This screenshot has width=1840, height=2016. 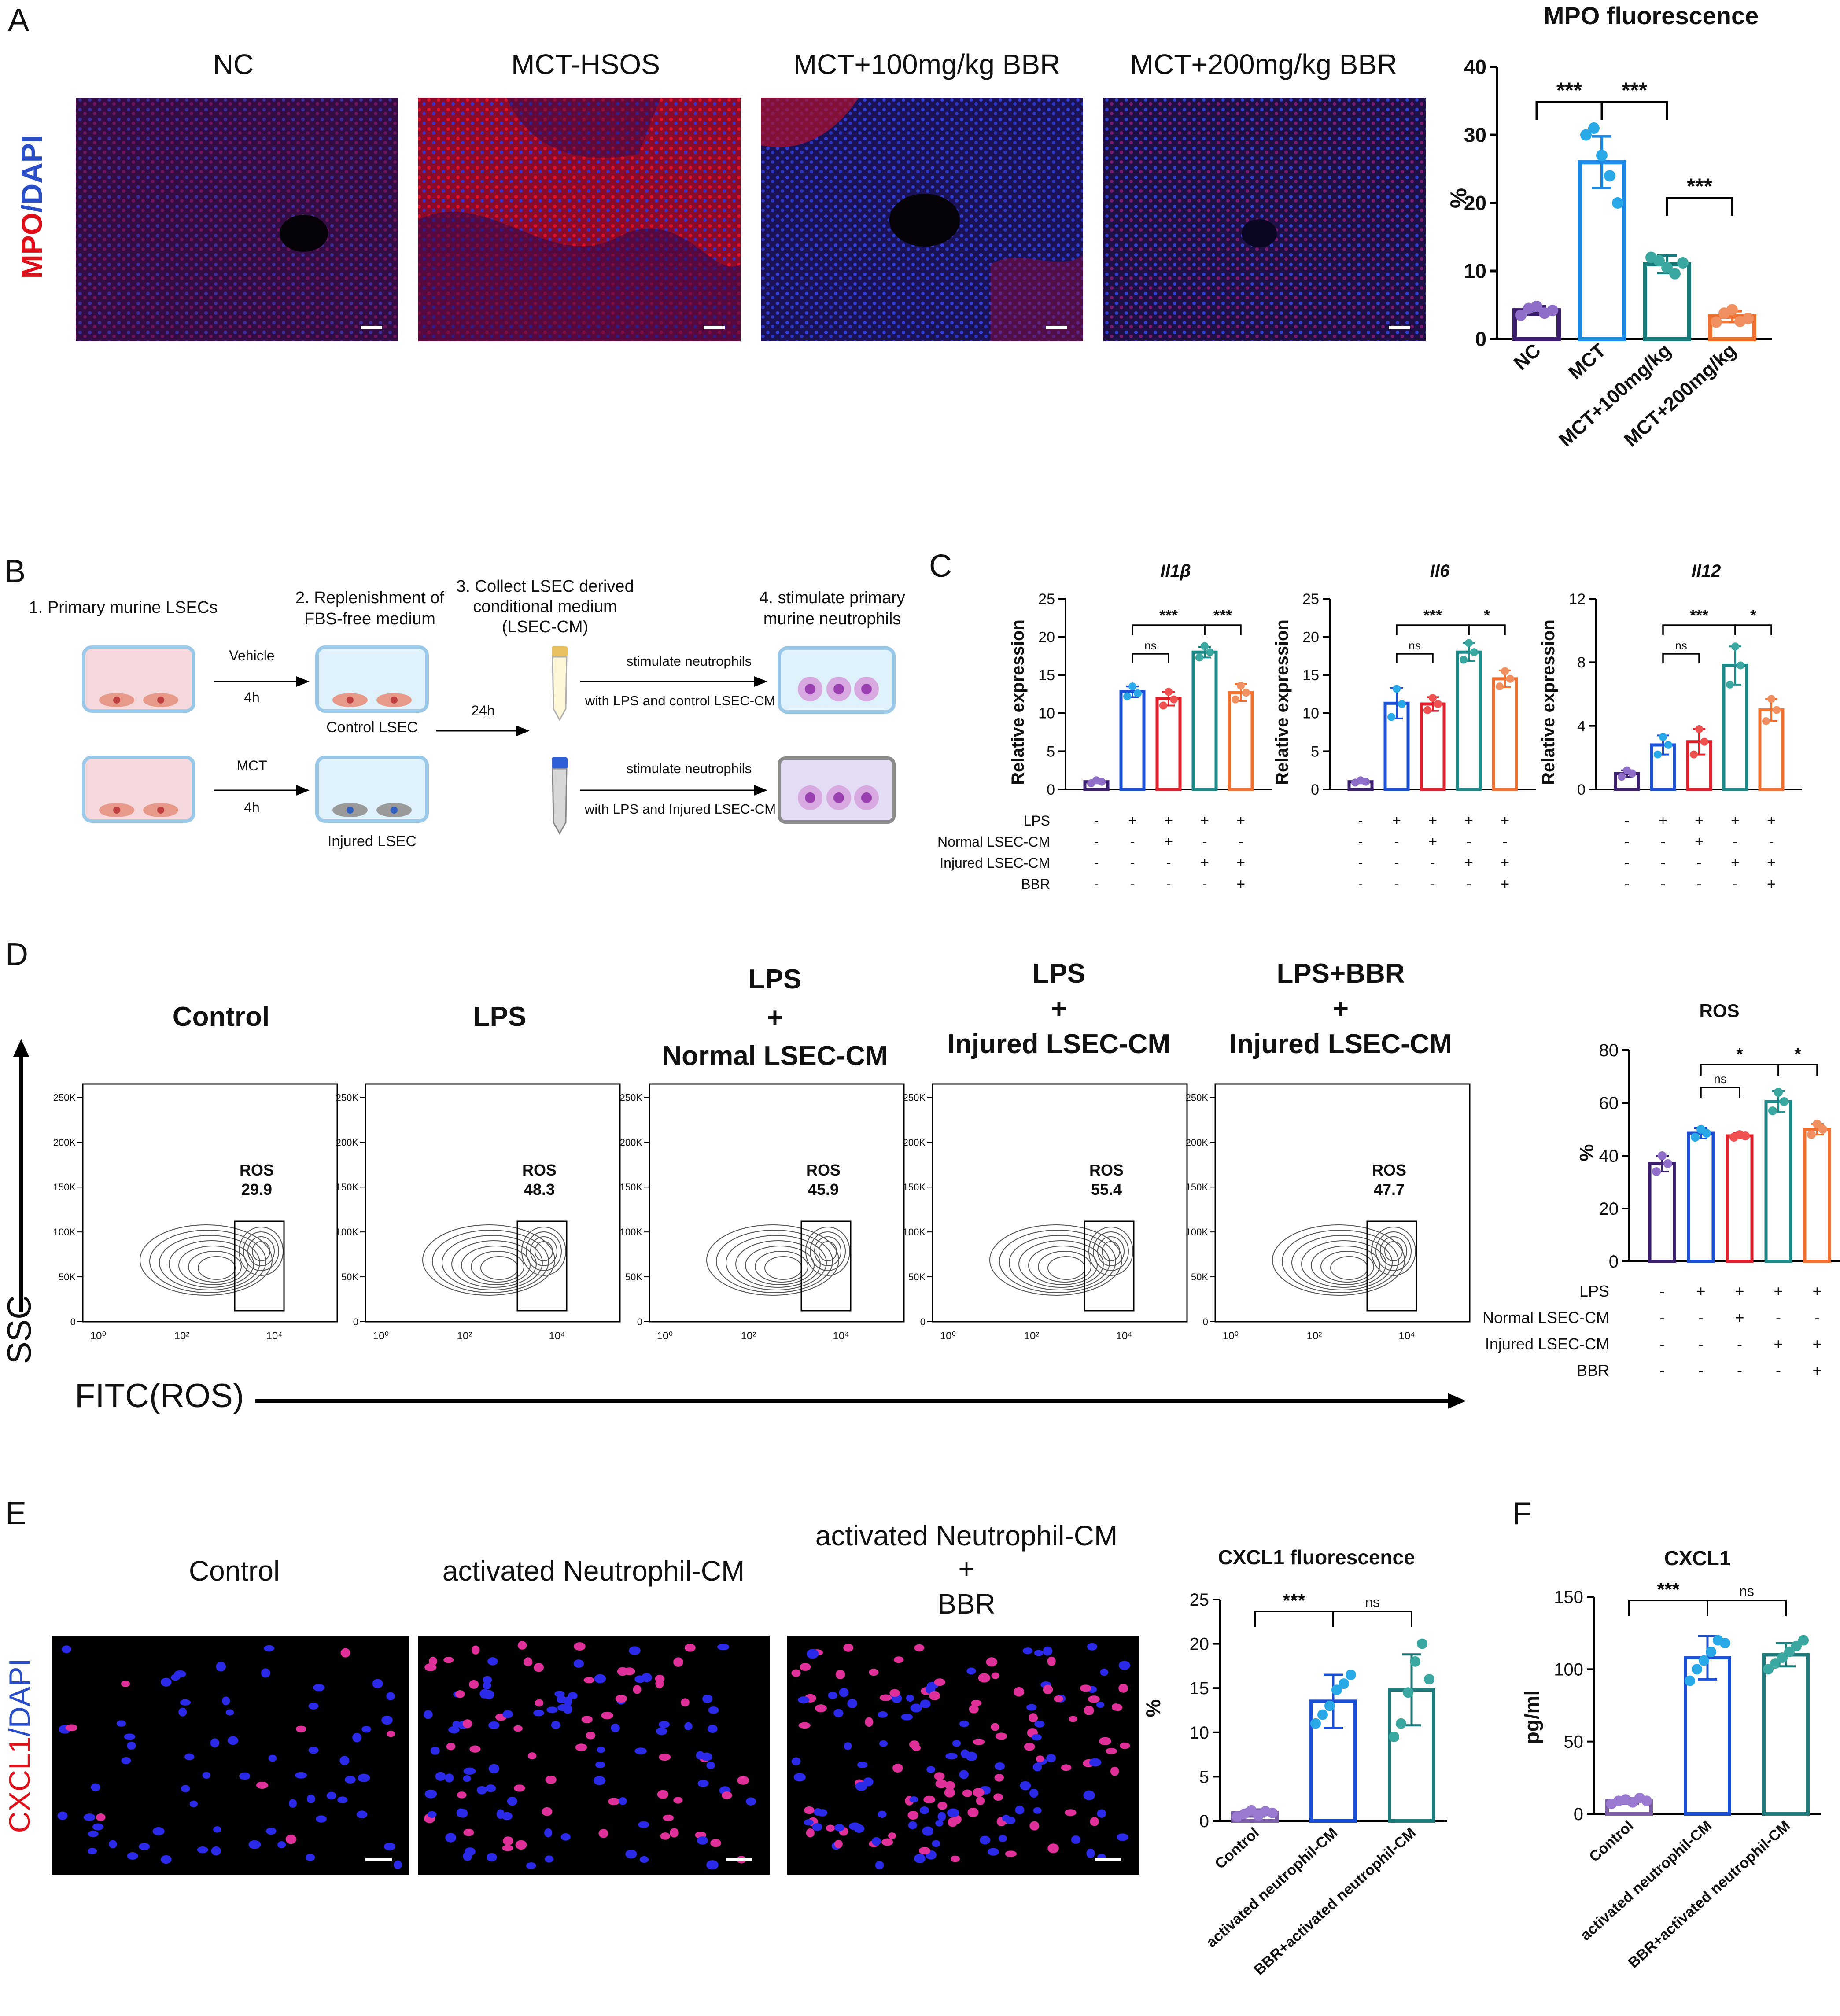 I want to click on stim-bottom-line1: stimulate neutrophils, so click(x=689, y=768).